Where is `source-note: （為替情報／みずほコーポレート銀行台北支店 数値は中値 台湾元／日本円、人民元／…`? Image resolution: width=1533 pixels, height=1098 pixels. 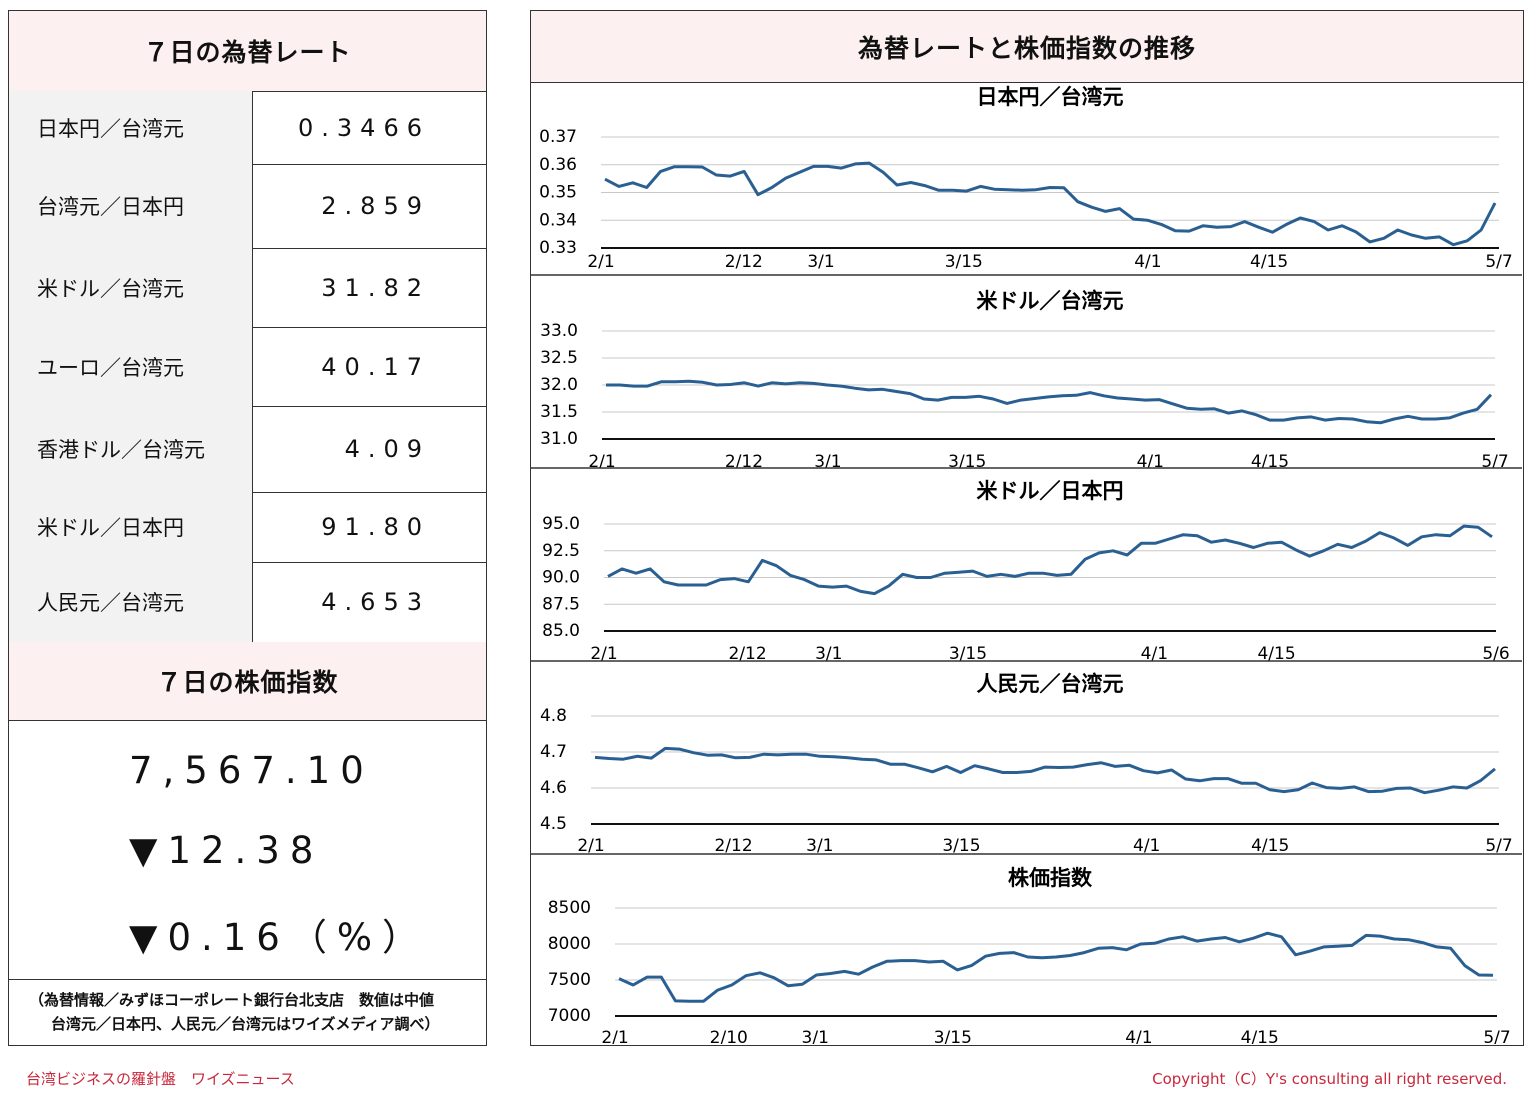
source-note: （為替情報／みずほコーポレート銀行台北支店 数値は中値 台湾元／日本円、人民元／… is located at coordinates (247, 1007).